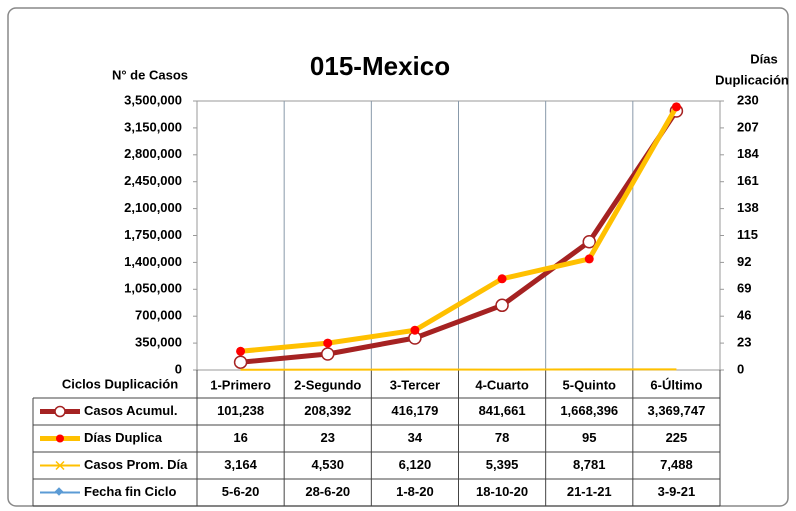 This screenshot has width=796, height=511. Describe the element at coordinates (158, 315) in the screenshot. I see `y-tick-label: 700,000` at that location.